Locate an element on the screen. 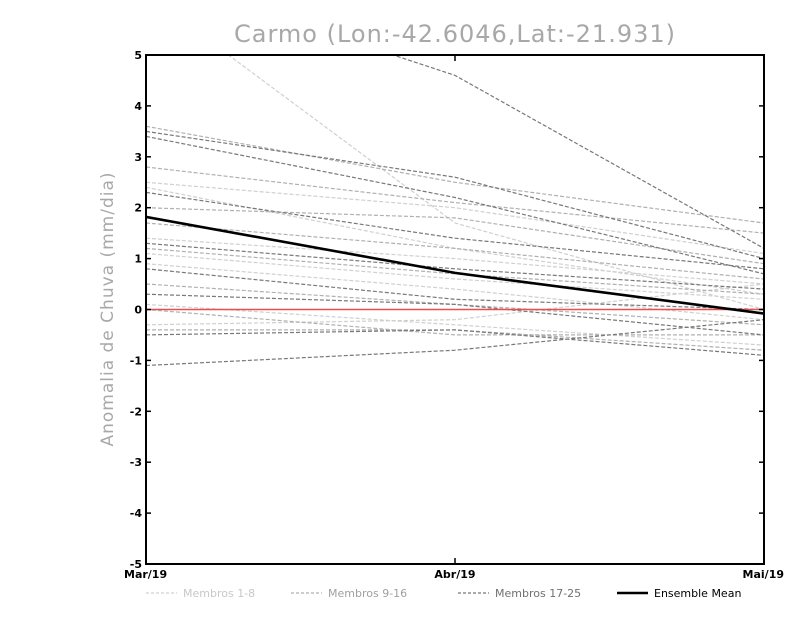 Image resolution: width=800 pixels, height=618 pixels. ensemble-mean-line is located at coordinates (455, 265).